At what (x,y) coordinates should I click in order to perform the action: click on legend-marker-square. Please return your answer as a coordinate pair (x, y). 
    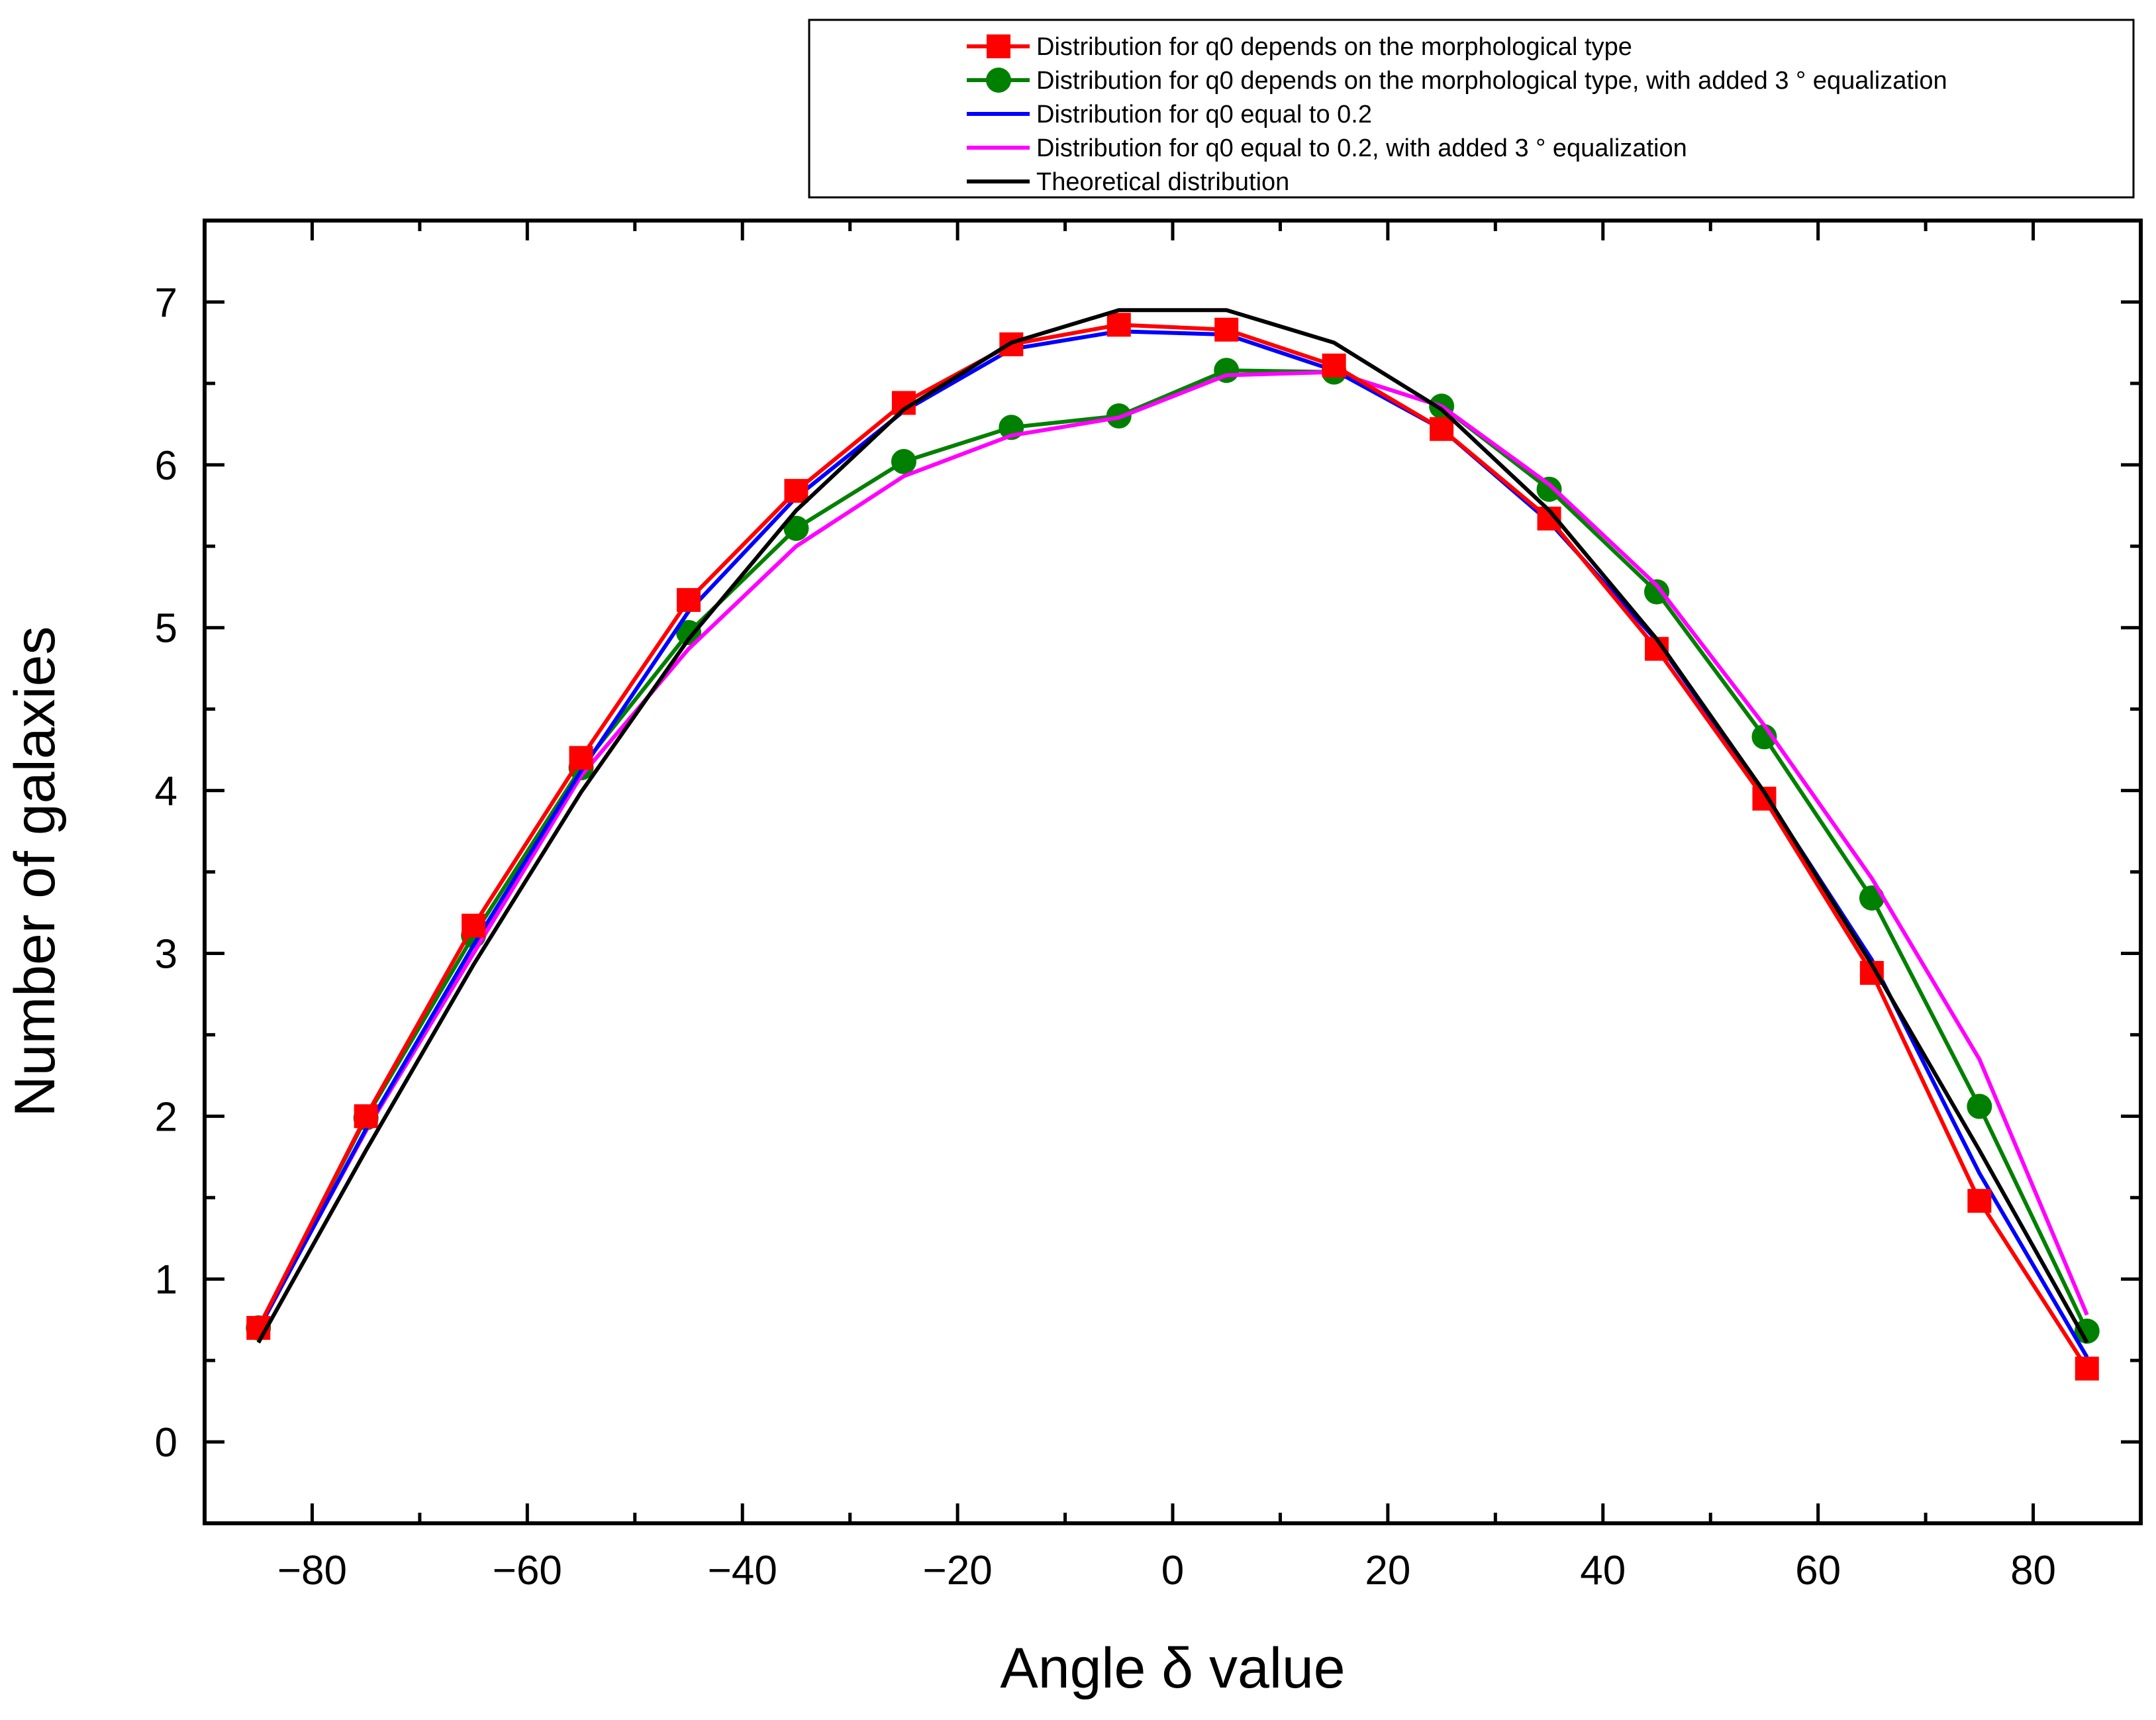
    Looking at the image, I should click on (998, 46).